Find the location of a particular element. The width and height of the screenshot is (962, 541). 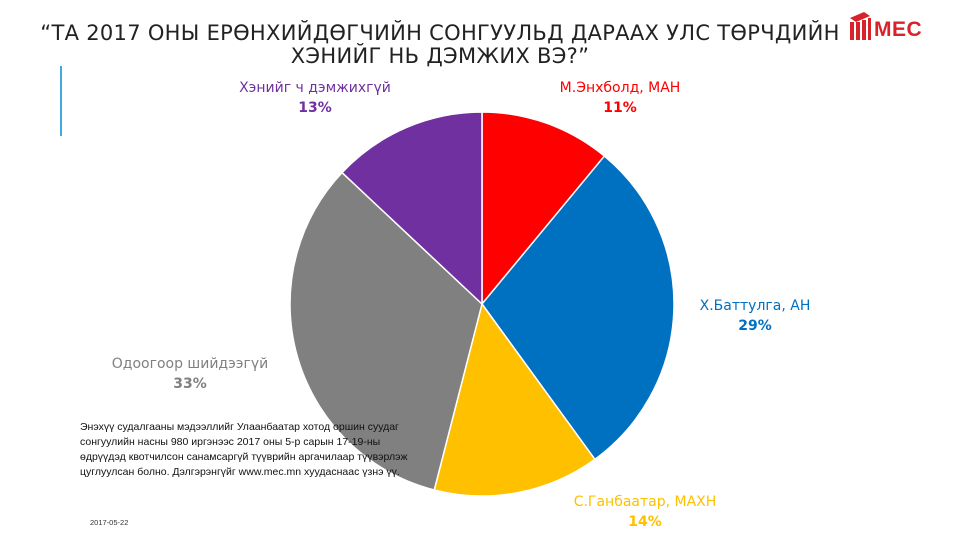

slice-label-enkhbold: М.Энхболд, МАН 11% is located at coordinates (620, 98).